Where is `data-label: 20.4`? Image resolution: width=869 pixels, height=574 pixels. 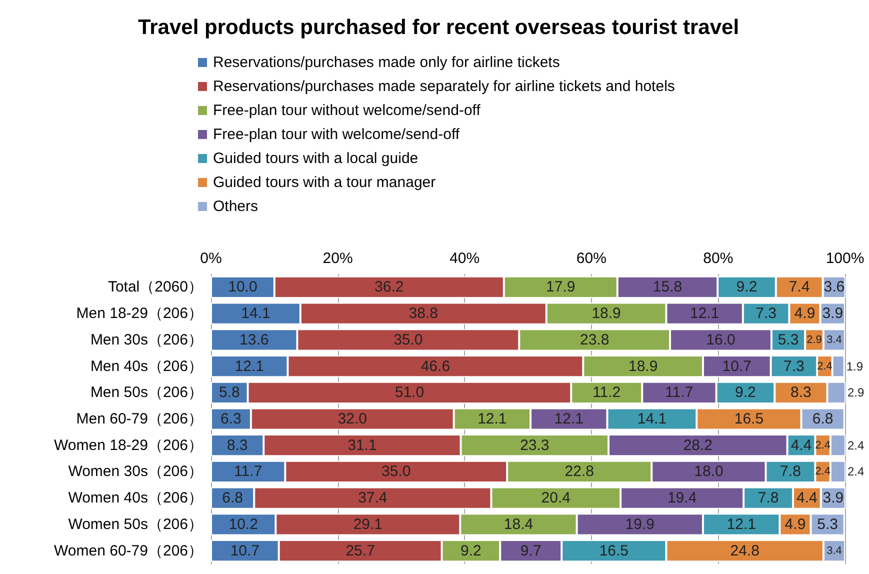
data-label: 20.4 is located at coordinates (555, 498).